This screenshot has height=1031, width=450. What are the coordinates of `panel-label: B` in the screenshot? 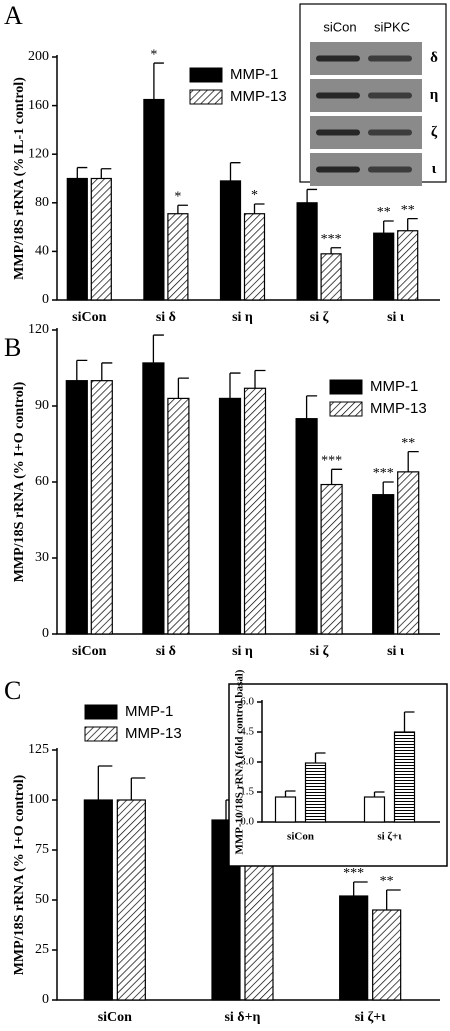 It's located at (12, 347).